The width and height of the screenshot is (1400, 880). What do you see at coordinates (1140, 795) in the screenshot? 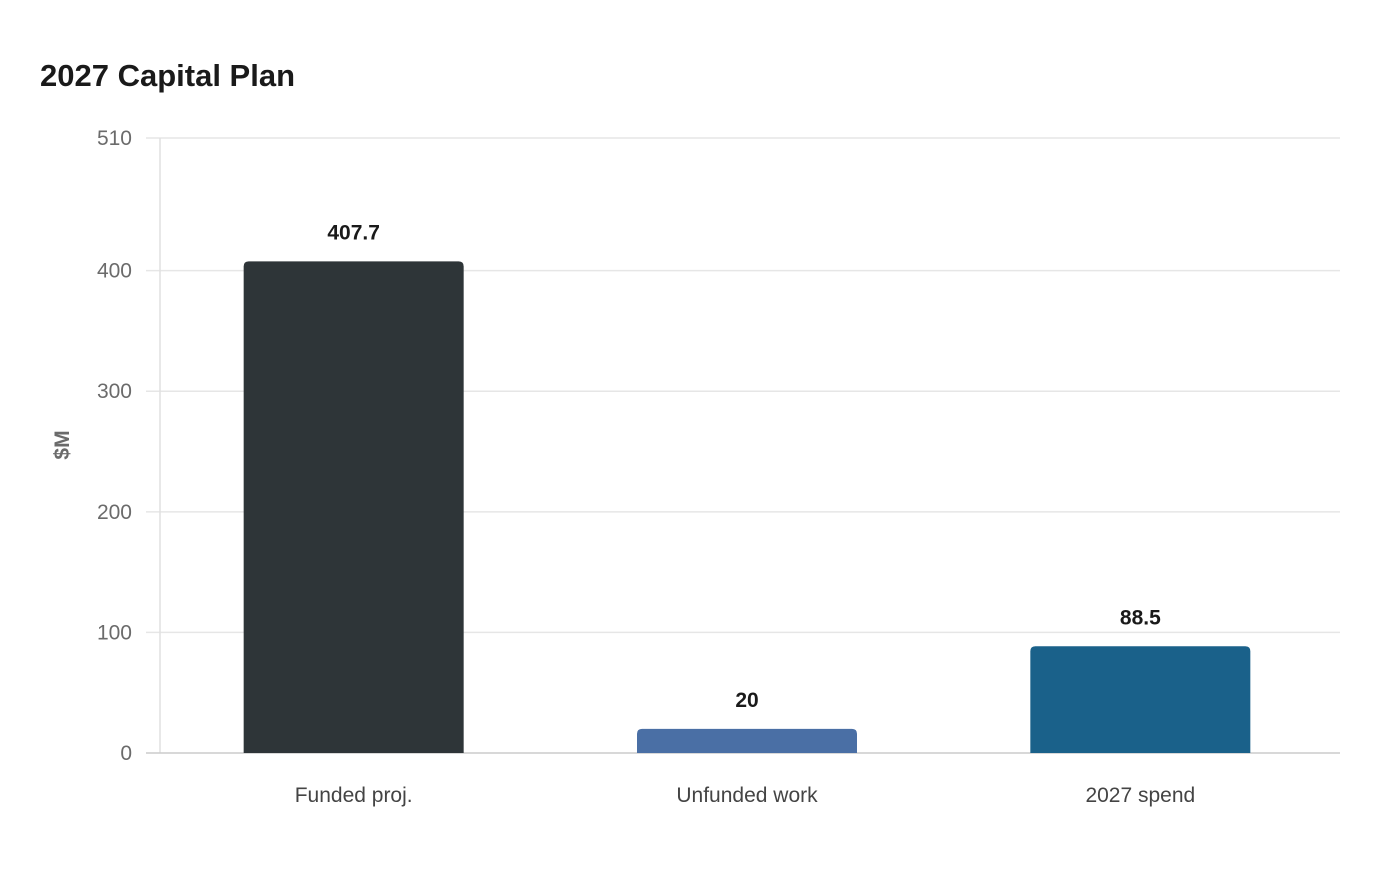
I see `x-tick-label: 2027 spend` at bounding box center [1140, 795].